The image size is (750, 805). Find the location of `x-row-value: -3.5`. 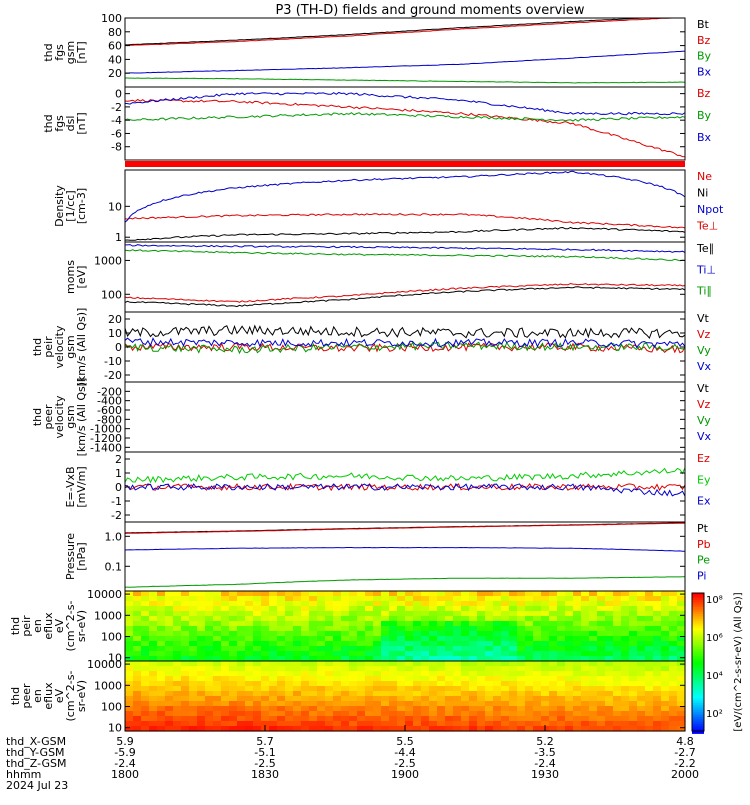

x-row-value: -3.5 is located at coordinates (544, 752).